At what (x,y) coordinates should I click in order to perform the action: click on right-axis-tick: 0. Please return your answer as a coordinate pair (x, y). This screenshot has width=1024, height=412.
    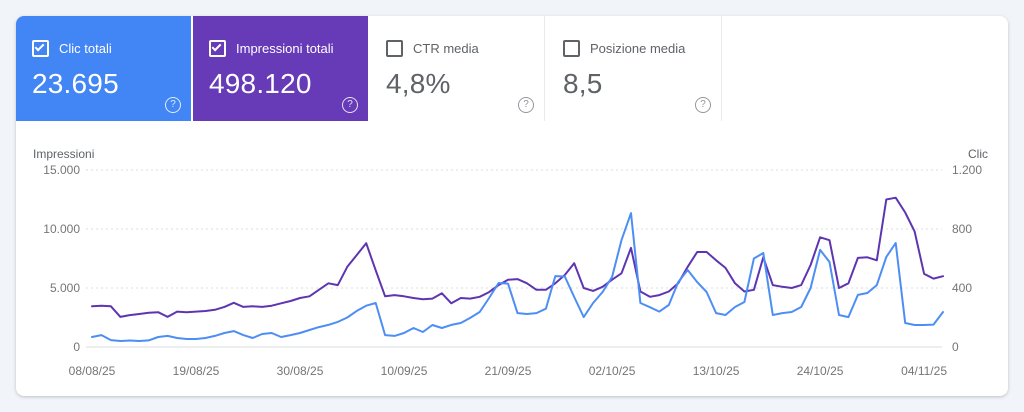
    Looking at the image, I should click on (955, 347).